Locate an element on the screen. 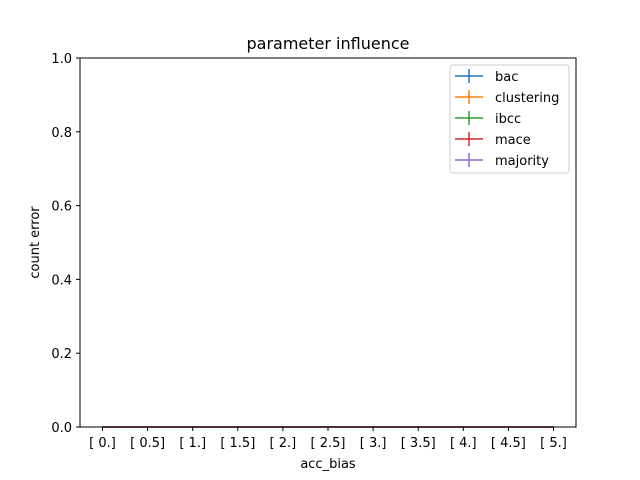 The height and width of the screenshot is (480, 640). legend-box is located at coordinates (509, 119).